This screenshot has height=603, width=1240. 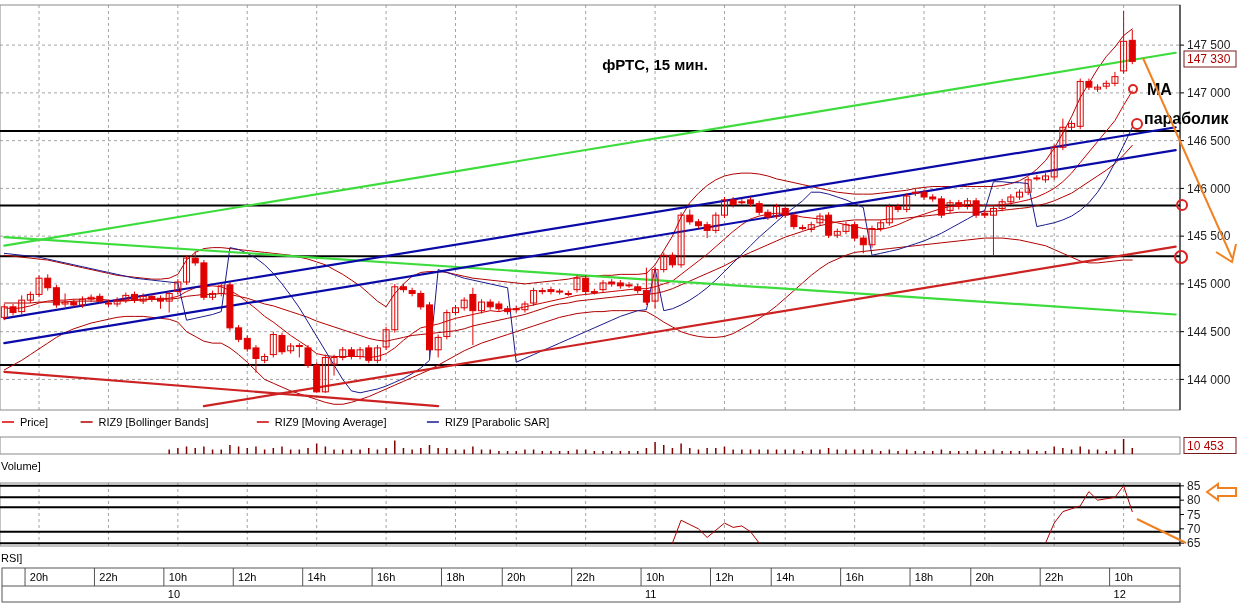 What do you see at coordinates (34, 421) in the screenshot?
I see `legend-label: Price]` at bounding box center [34, 421].